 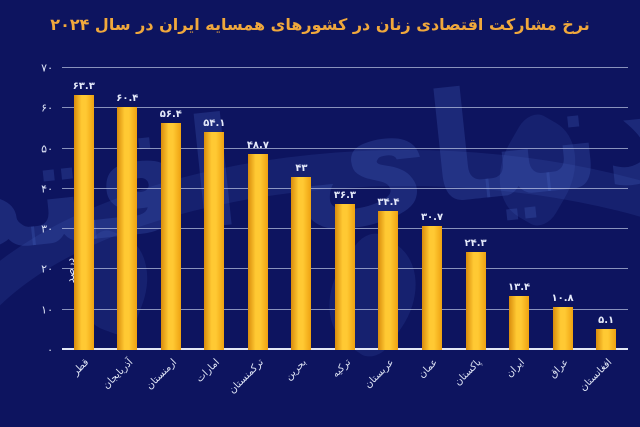 I want to click on xtick-label-ایران: ایران, so click(x=515, y=368).